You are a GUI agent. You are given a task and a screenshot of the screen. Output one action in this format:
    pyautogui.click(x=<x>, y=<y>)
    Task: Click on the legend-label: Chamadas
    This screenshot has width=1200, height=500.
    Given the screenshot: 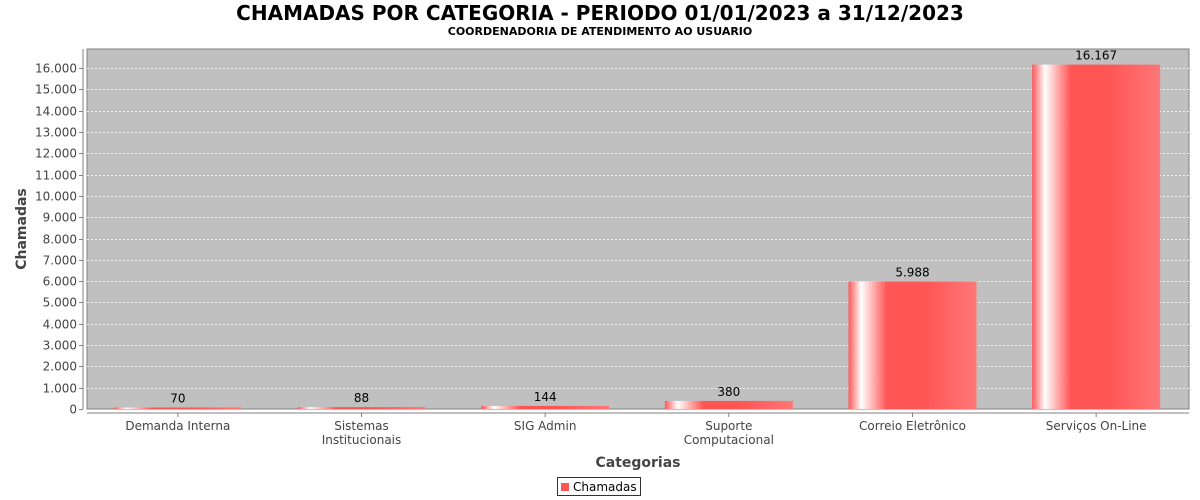 What is the action you would take?
    pyautogui.click(x=605, y=486)
    